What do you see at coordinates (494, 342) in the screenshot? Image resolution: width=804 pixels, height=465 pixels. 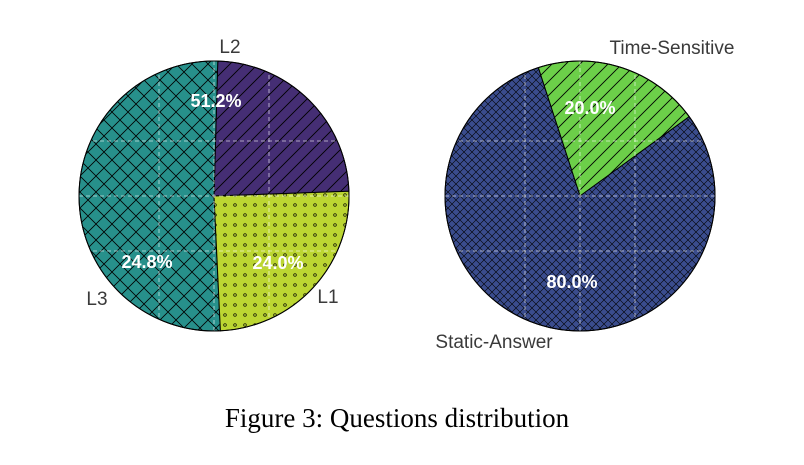 I see `slice-label-static-answer: Static-Answer` at bounding box center [494, 342].